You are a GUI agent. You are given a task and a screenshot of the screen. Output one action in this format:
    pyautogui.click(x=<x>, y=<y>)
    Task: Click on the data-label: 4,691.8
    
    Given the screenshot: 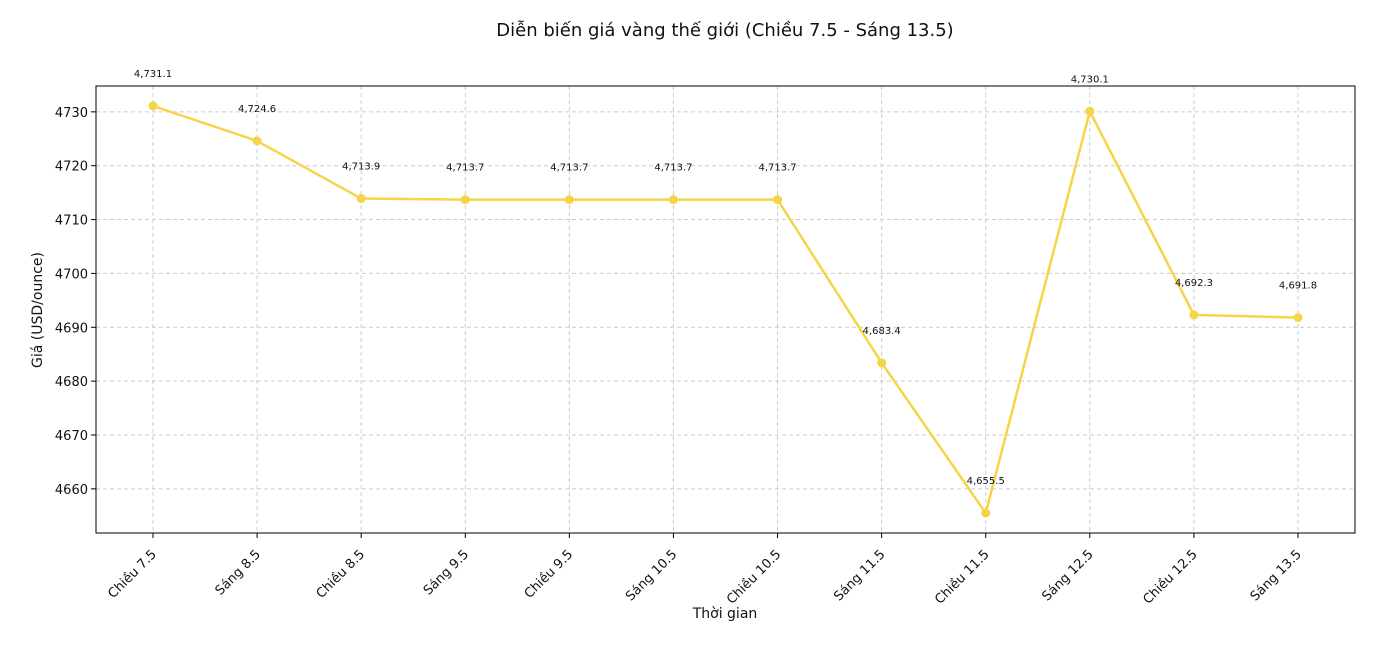 What is the action you would take?
    pyautogui.click(x=1298, y=286)
    